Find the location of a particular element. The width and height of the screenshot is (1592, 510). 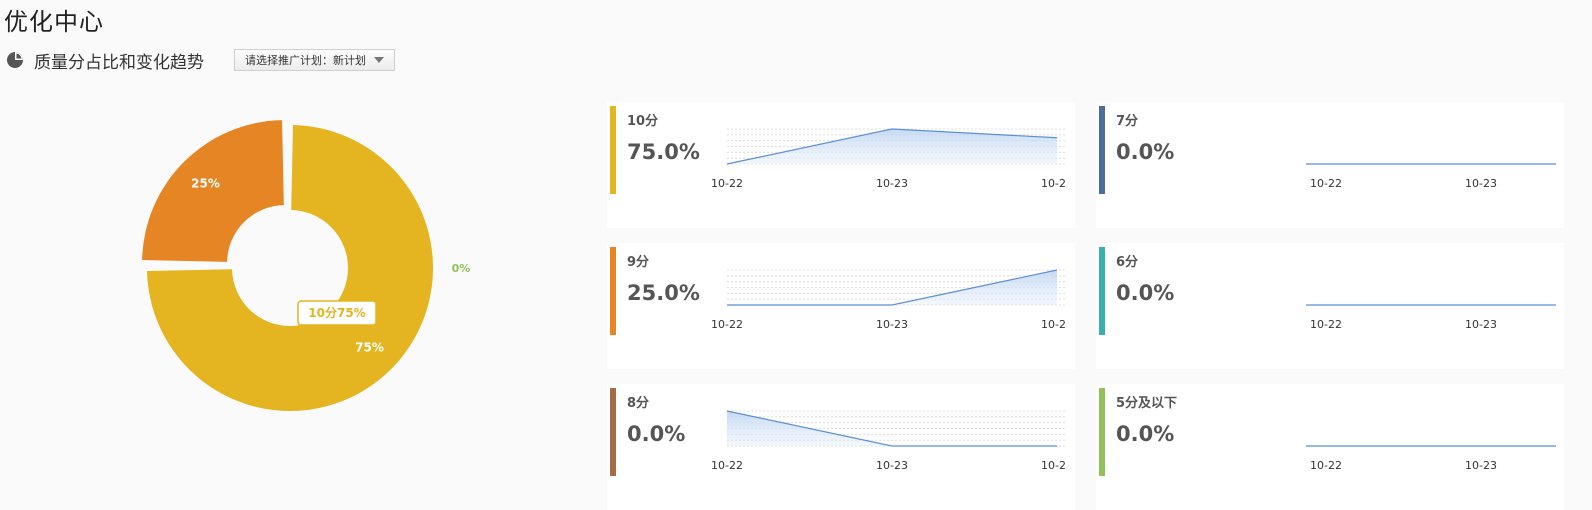

pie-slice-label-10: 75% is located at coordinates (369, 348).